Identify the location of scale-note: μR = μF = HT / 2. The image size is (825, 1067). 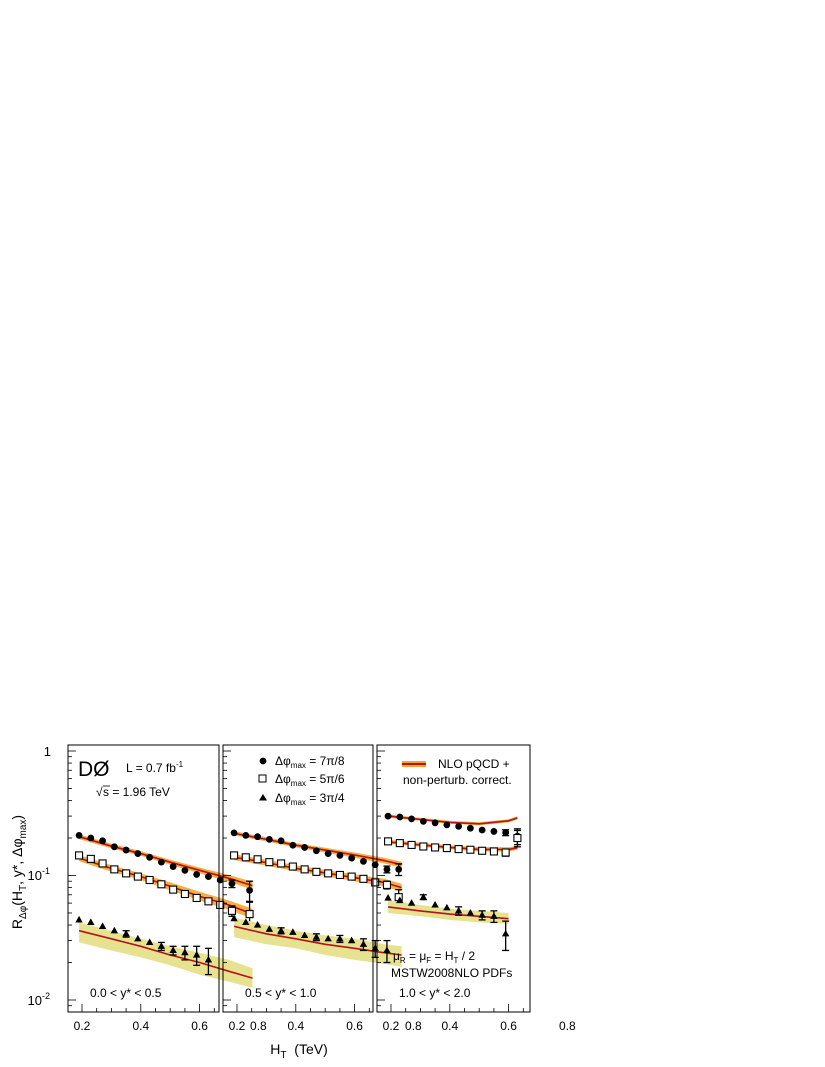
(434, 957).